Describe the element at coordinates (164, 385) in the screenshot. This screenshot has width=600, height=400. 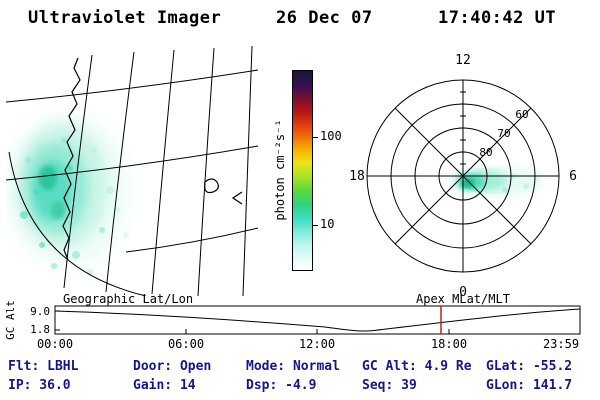
I see `status-gain: Gain: 14` at that location.